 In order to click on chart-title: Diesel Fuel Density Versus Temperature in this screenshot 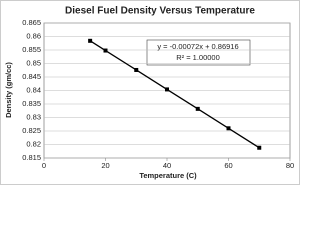, I will do `click(160, 11)`.